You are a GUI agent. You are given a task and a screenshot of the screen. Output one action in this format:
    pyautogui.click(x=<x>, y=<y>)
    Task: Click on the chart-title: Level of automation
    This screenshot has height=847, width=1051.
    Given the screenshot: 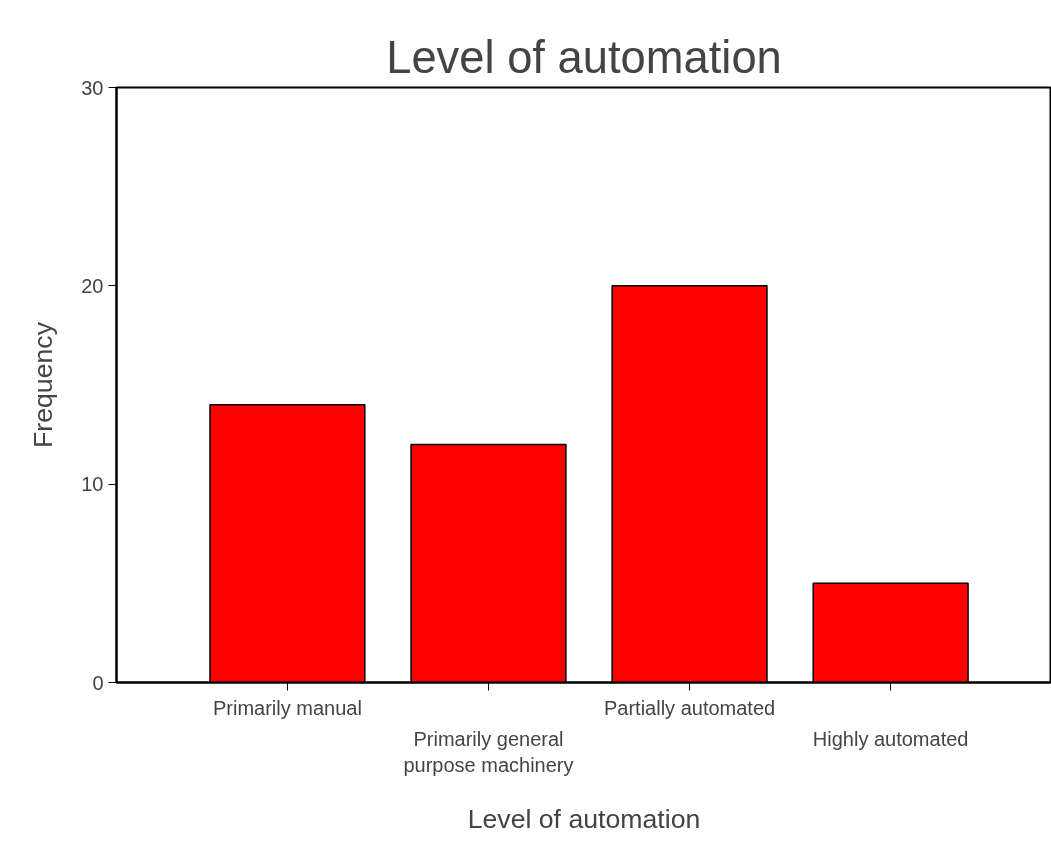 What is the action you would take?
    pyautogui.click(x=584, y=57)
    